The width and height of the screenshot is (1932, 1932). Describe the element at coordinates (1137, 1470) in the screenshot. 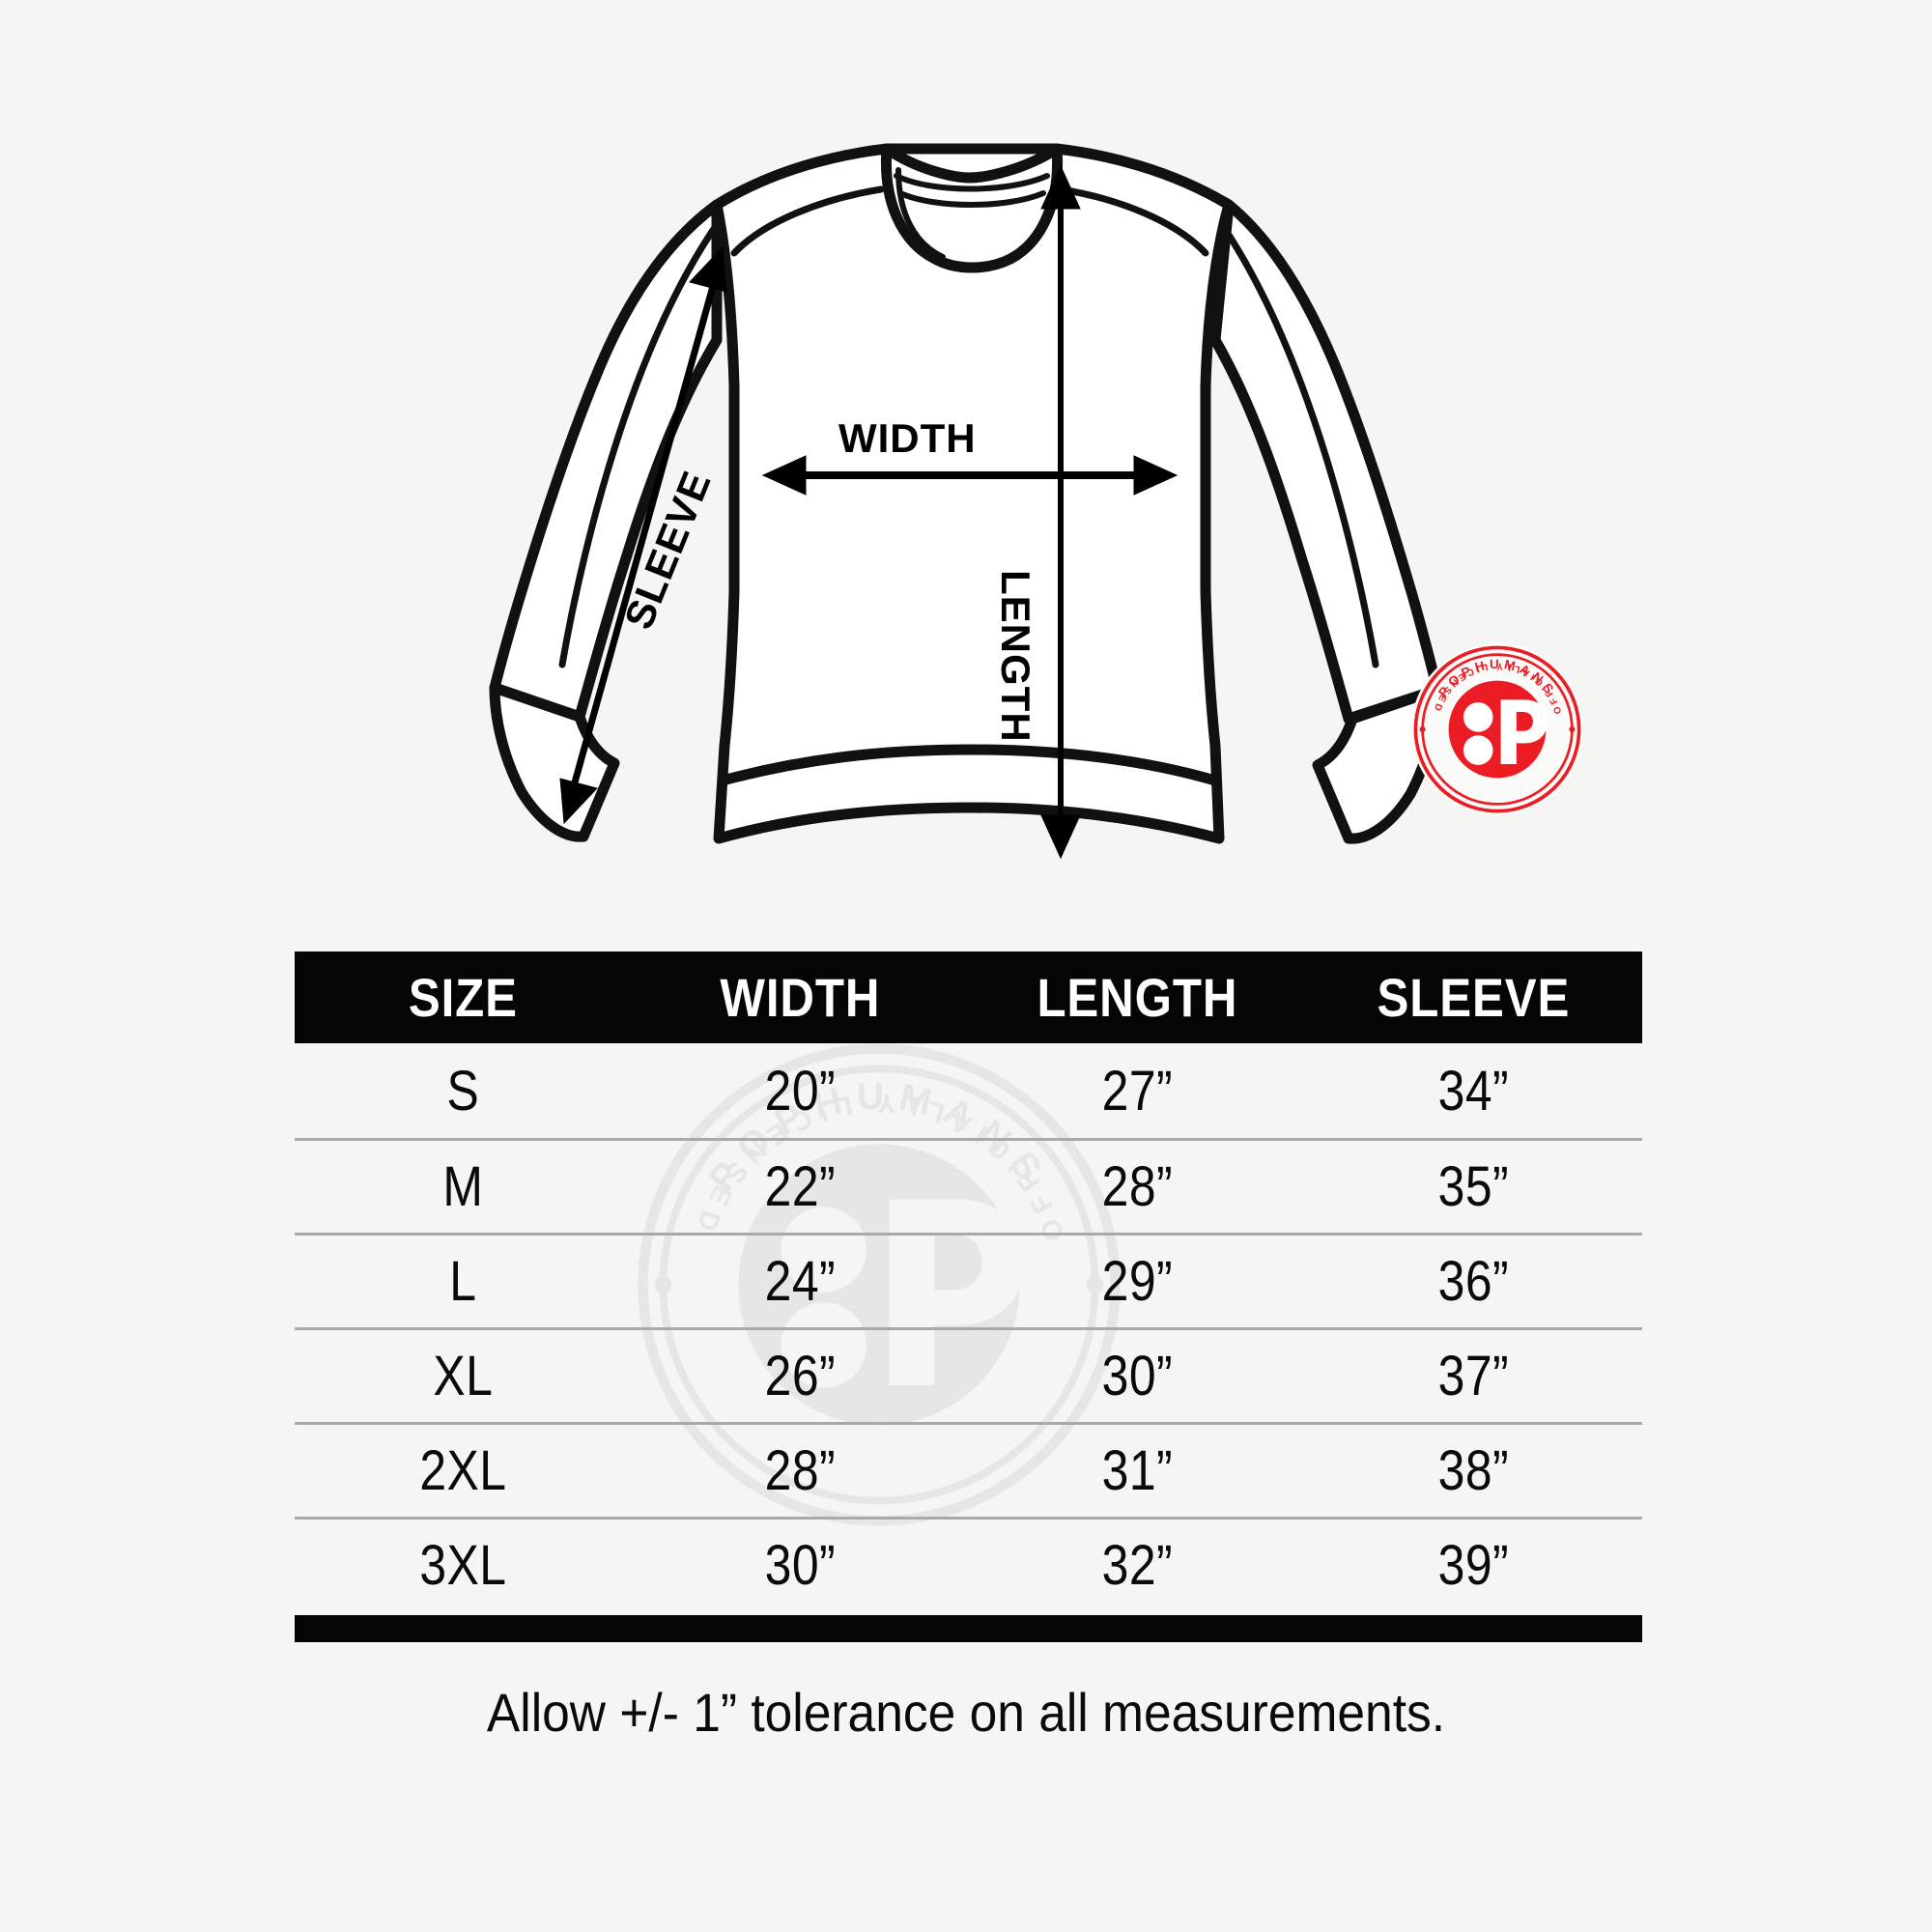

I see `cell-length: 31”` at that location.